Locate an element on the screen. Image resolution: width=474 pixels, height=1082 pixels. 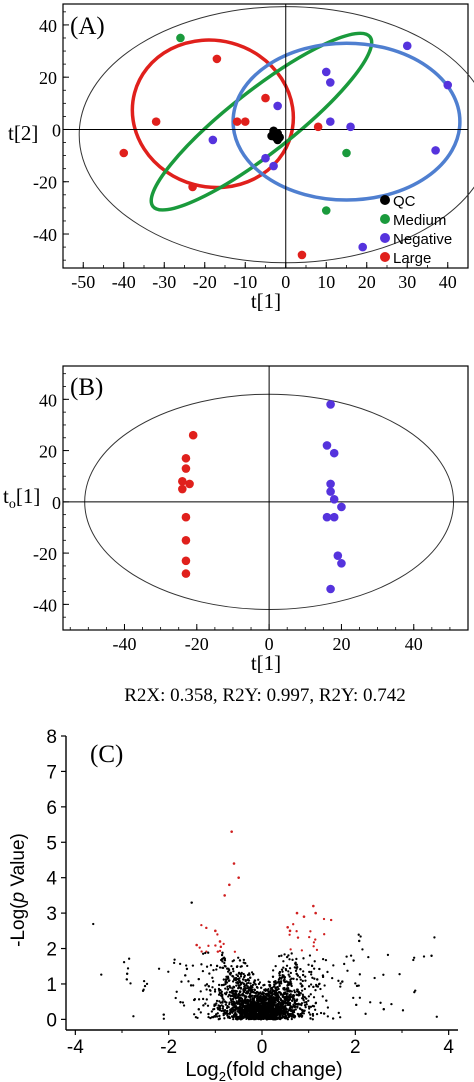
panel-a-legend: QC Medium Negative Large is located at coordinates (416, 230).